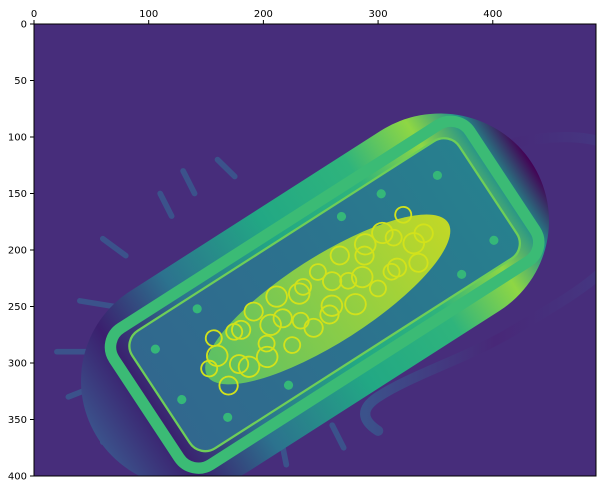  Describe the element at coordinates (17, 194) in the screenshot. I see `y-tick-label: 150` at that location.